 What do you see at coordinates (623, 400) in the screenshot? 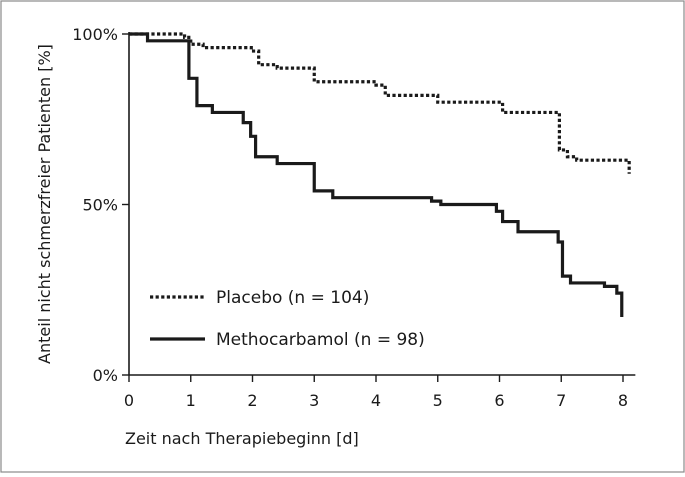
I see `x-tick-label: 8` at bounding box center [623, 400].